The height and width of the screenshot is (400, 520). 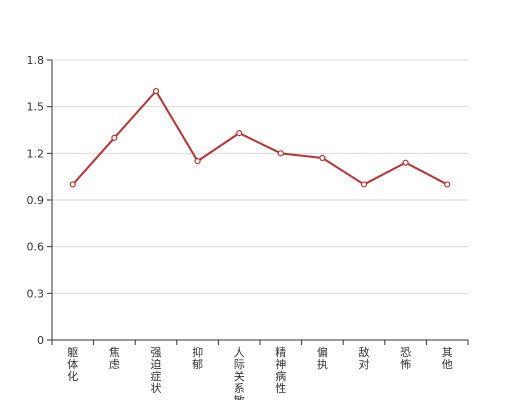 What do you see at coordinates (322, 358) in the screenshot?
I see `x-category-label: 偏执` at bounding box center [322, 358].